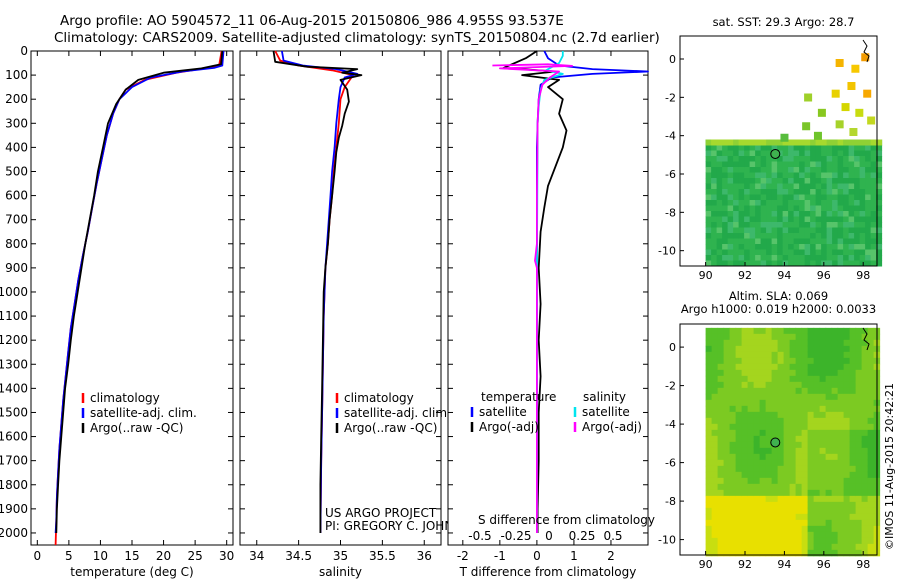 Image resolution: width=900 pixels, height=580 pixels. Describe the element at coordinates (24, 51) in the screenshot. I see `y-tick-label-temperature: 0` at that location.